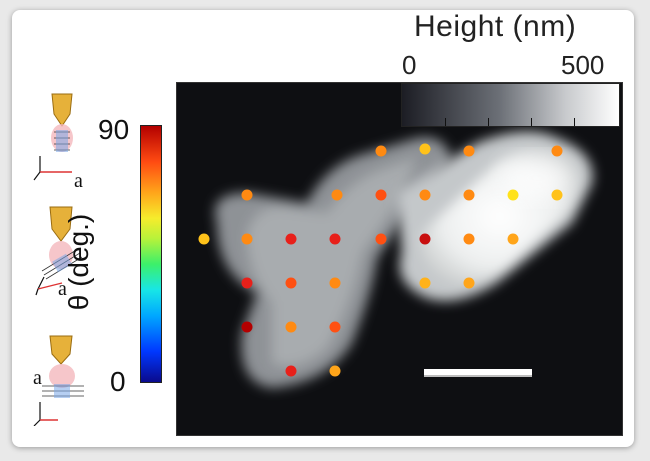 The height and width of the screenshot is (461, 650). What do you see at coordinates (510, 105) in the screenshot?
I see `height-scale-bar` at bounding box center [510, 105].